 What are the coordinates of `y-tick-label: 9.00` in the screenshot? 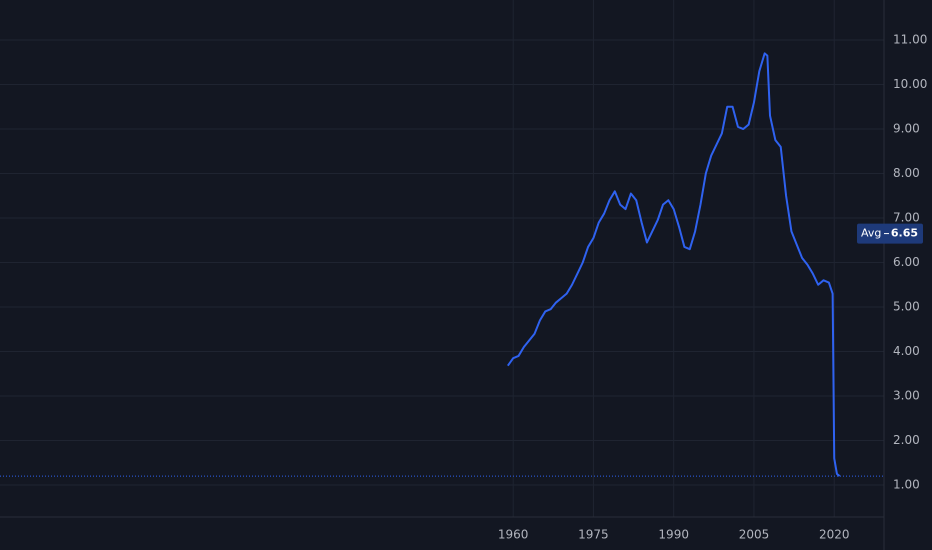 It's located at (906, 129).